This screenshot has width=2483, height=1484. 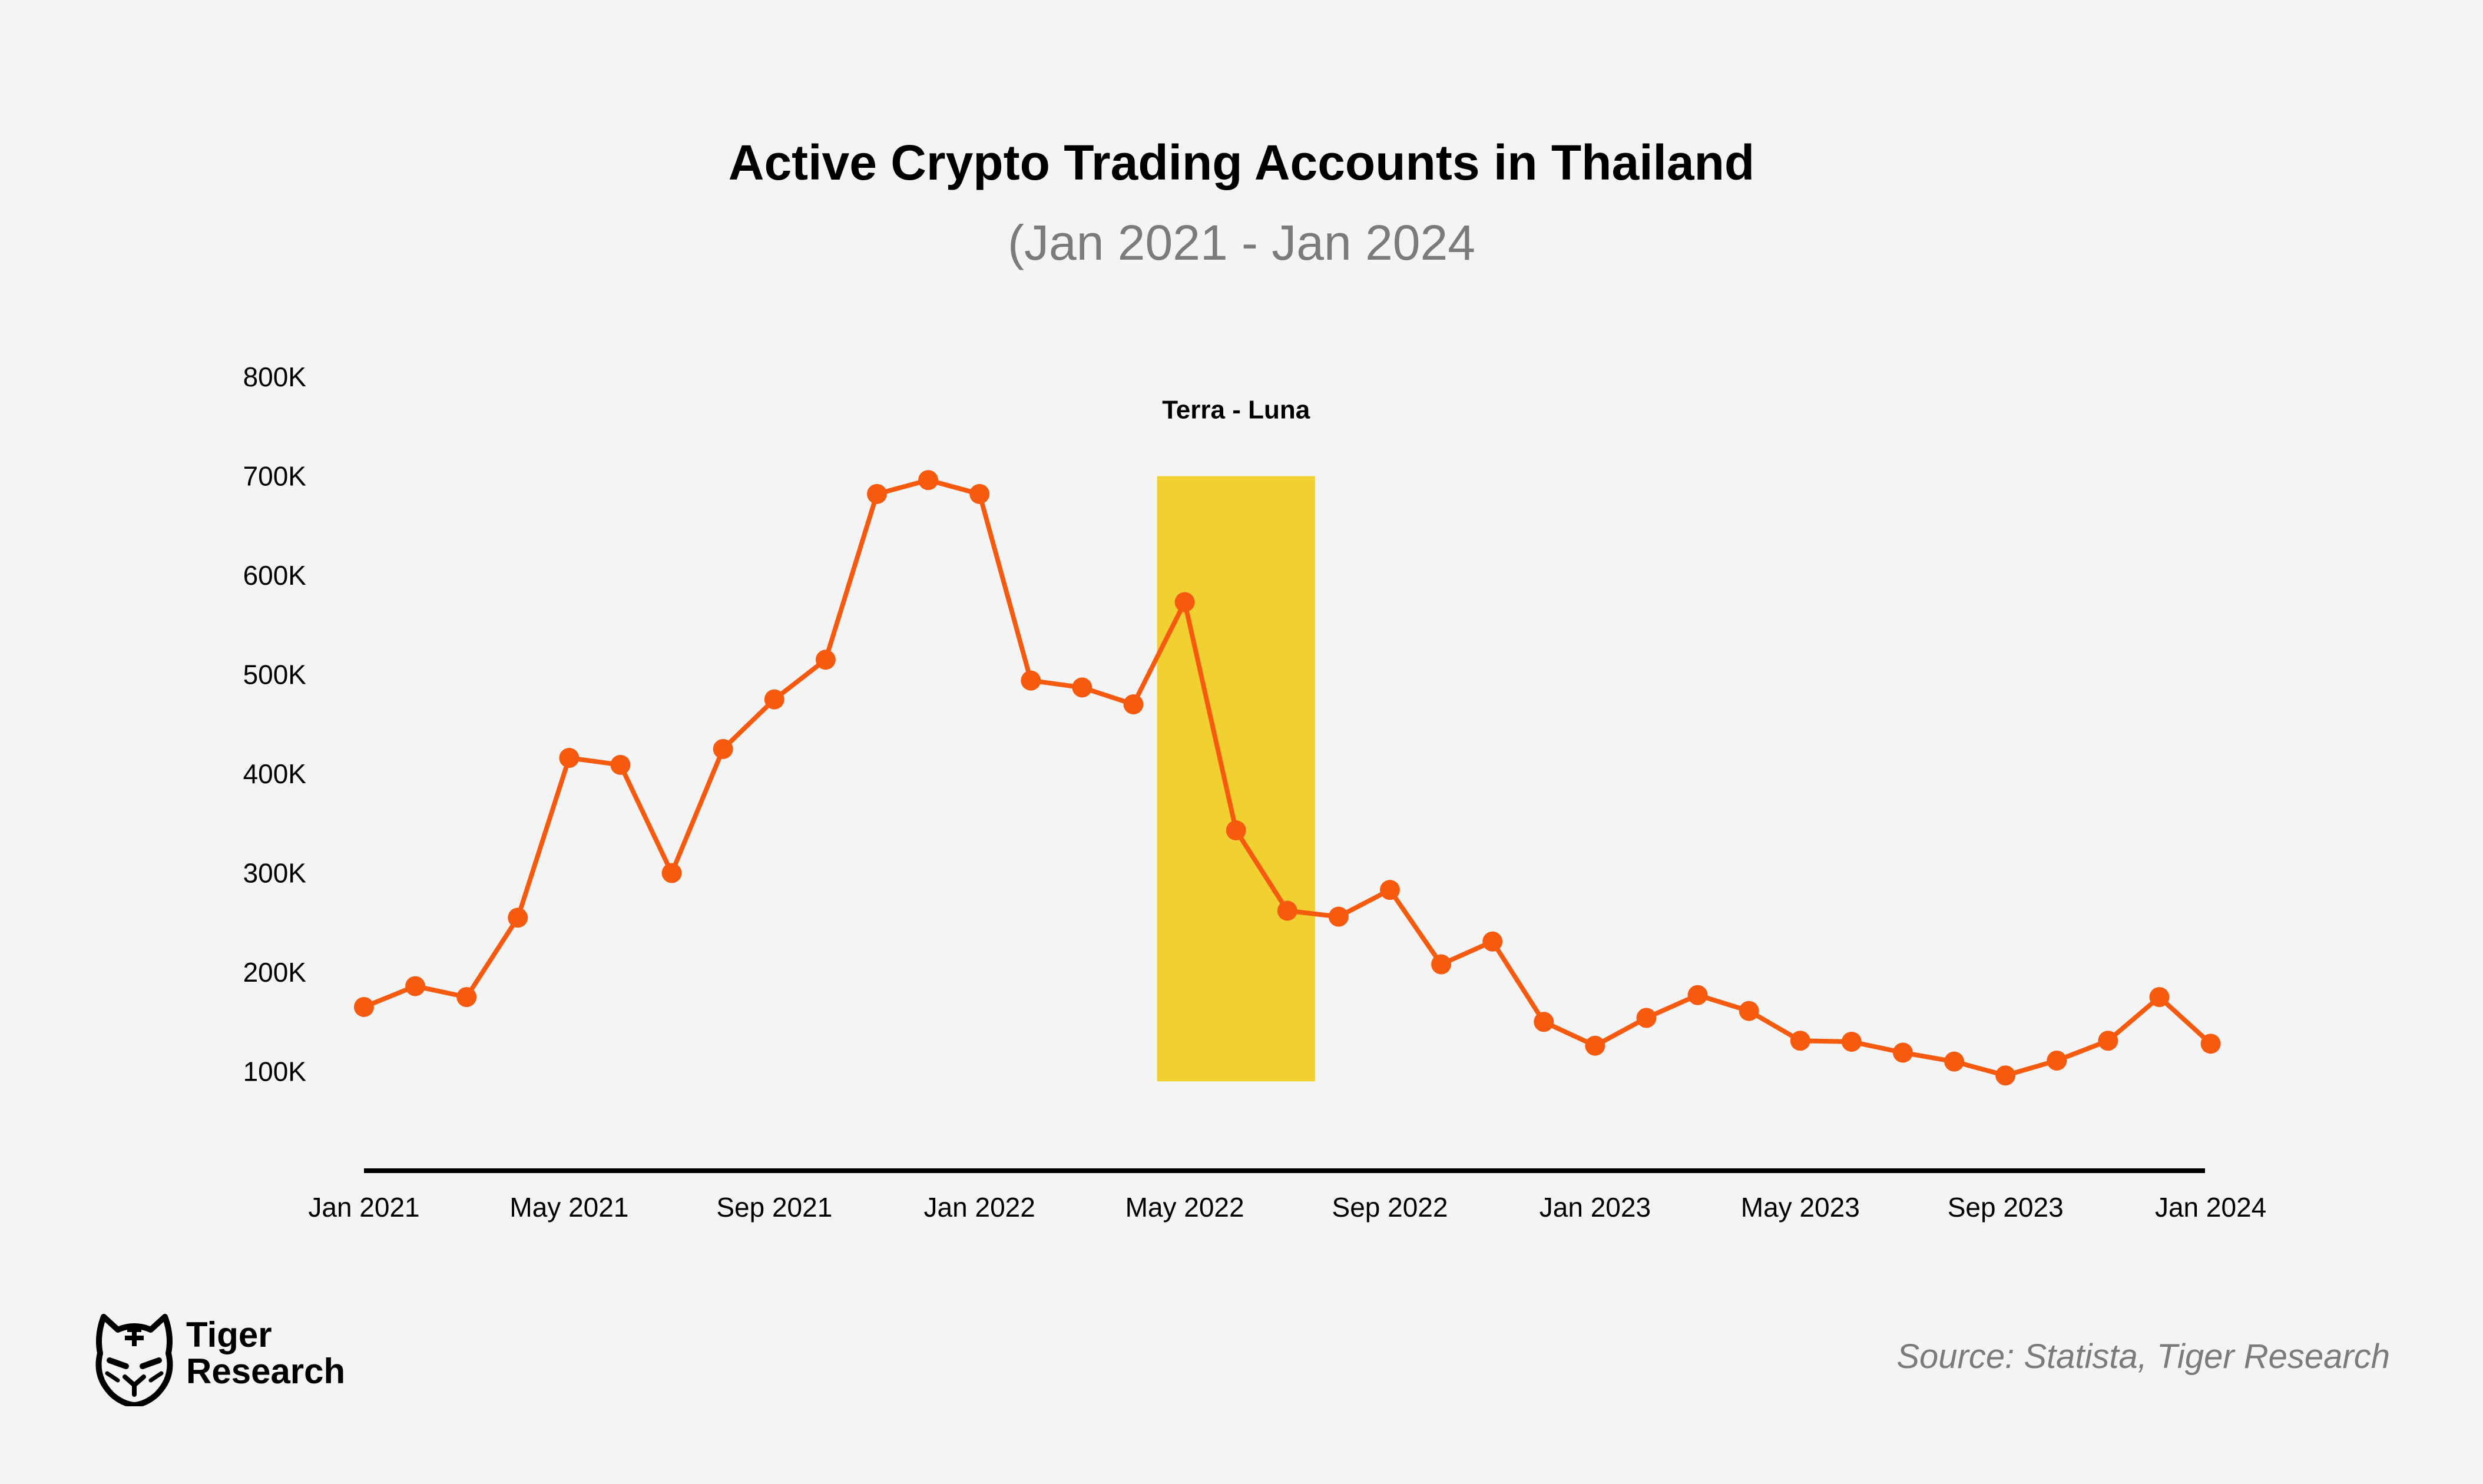 I want to click on y-tick-label: 800K, so click(x=275, y=377).